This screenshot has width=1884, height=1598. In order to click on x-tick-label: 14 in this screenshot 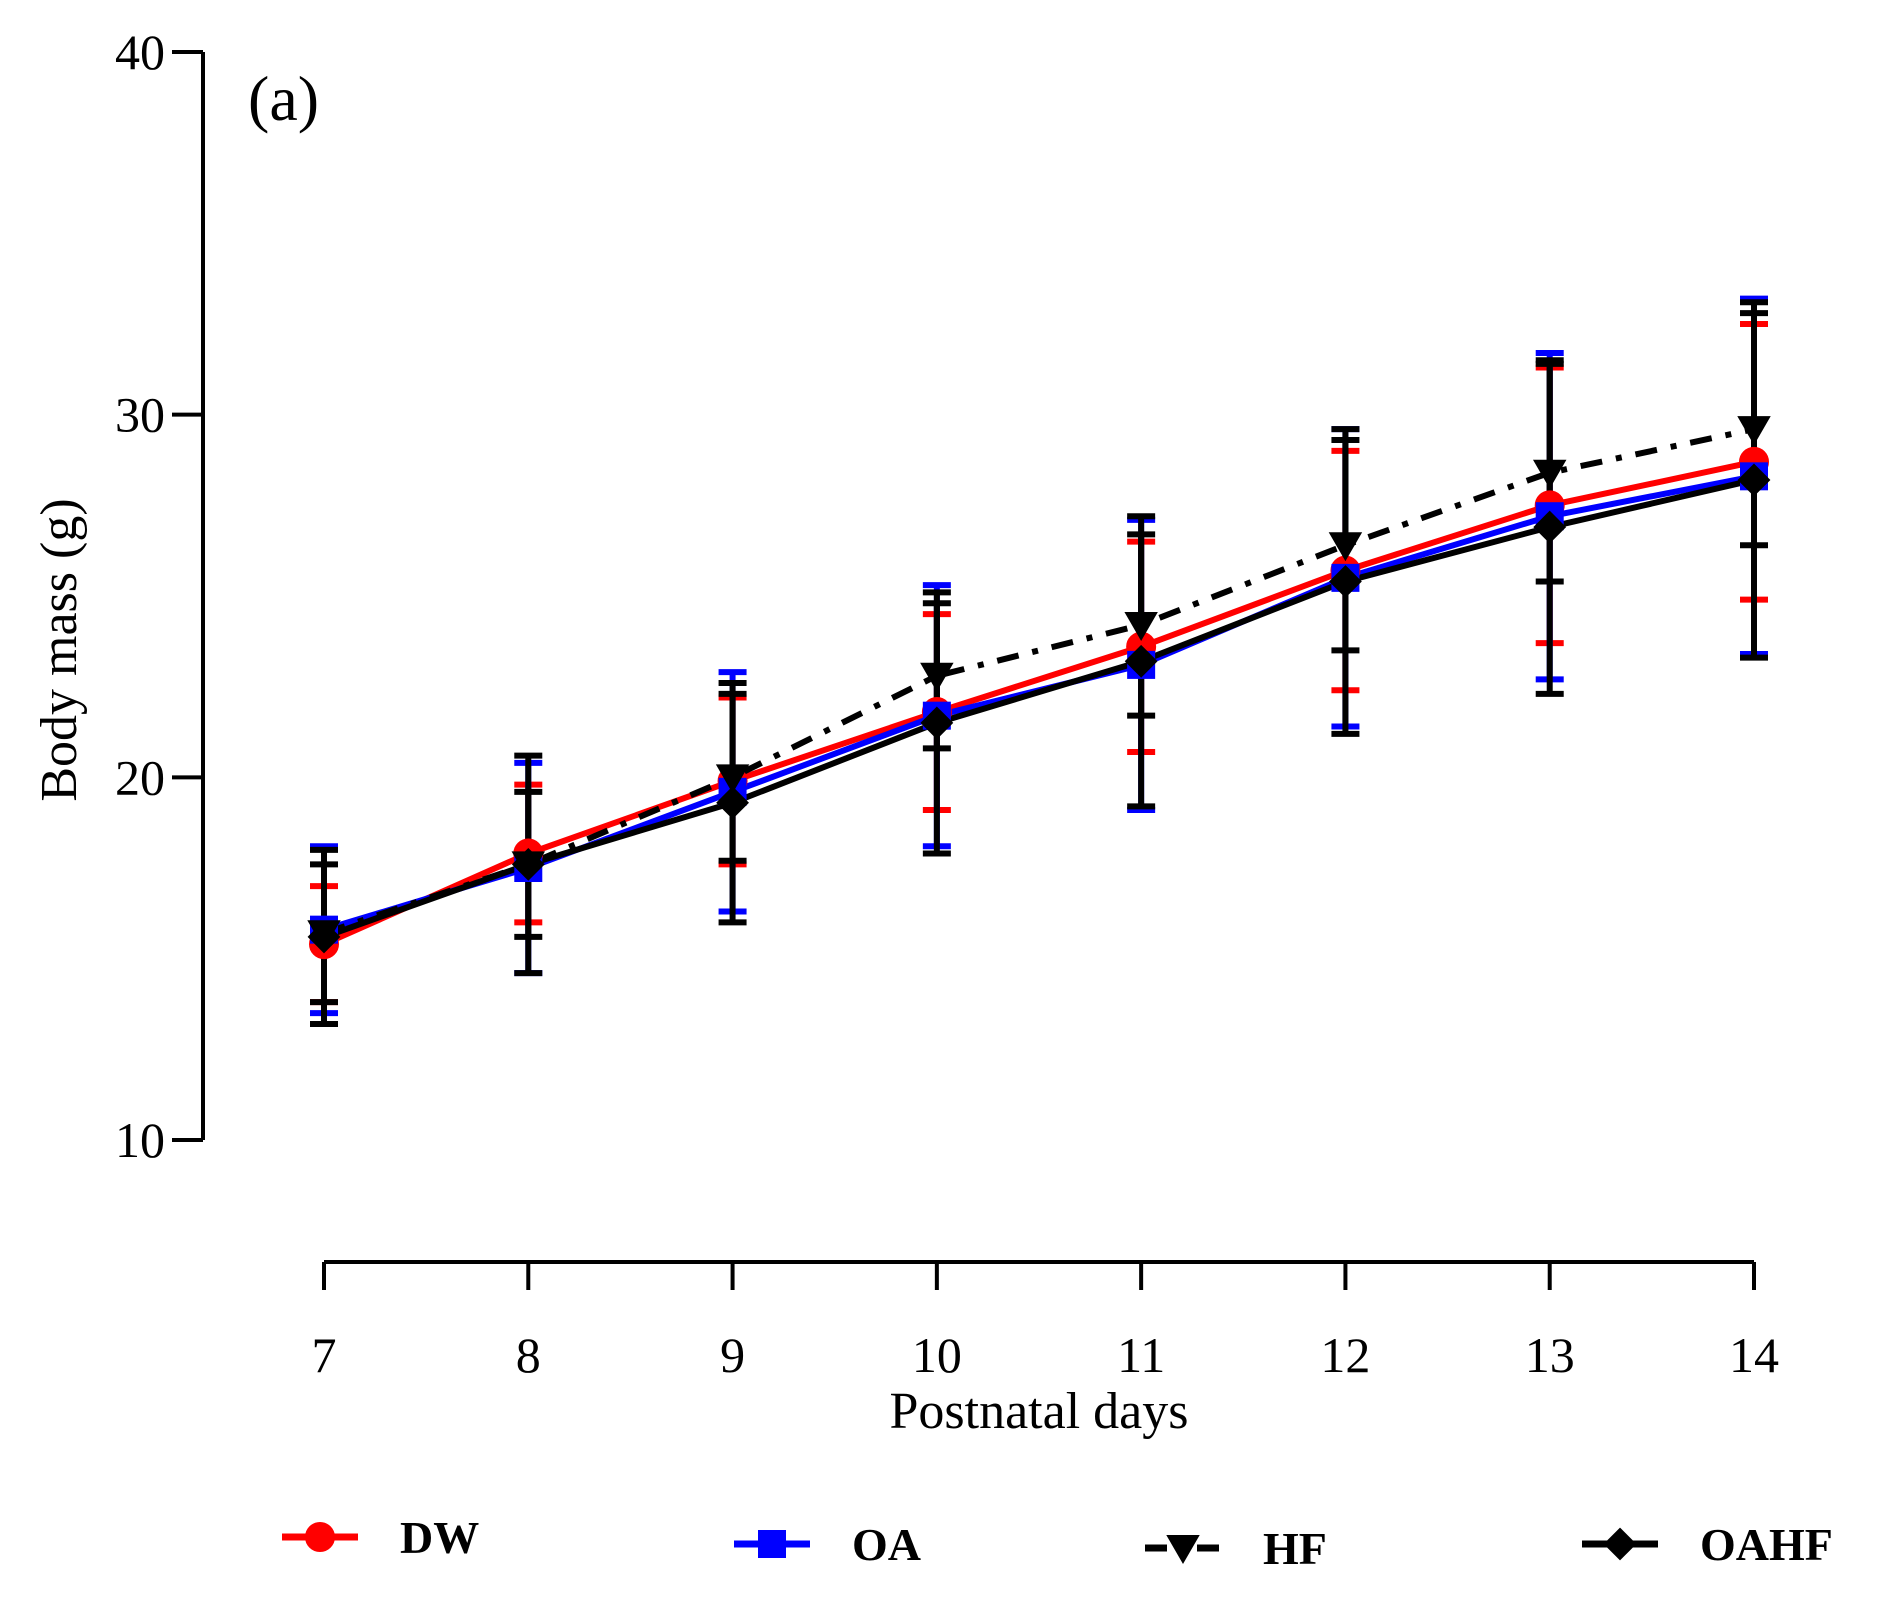, I will do `click(1754, 1355)`.